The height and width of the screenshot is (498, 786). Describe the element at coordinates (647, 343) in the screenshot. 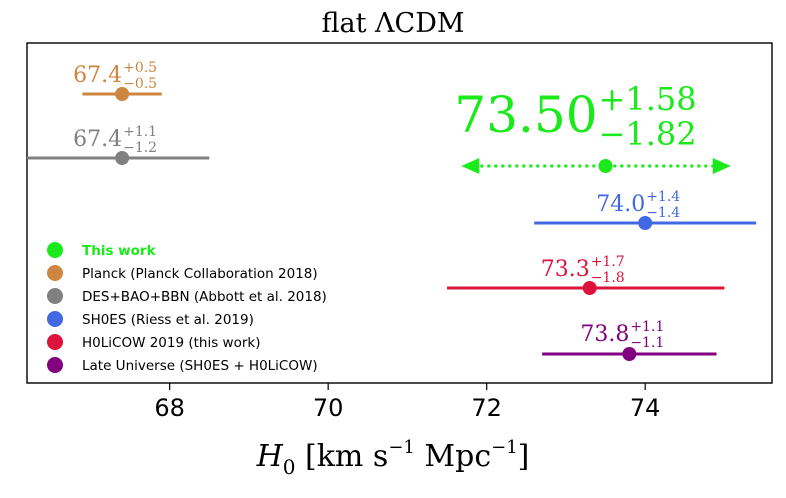

I see `minus-error-label: −1.1` at that location.